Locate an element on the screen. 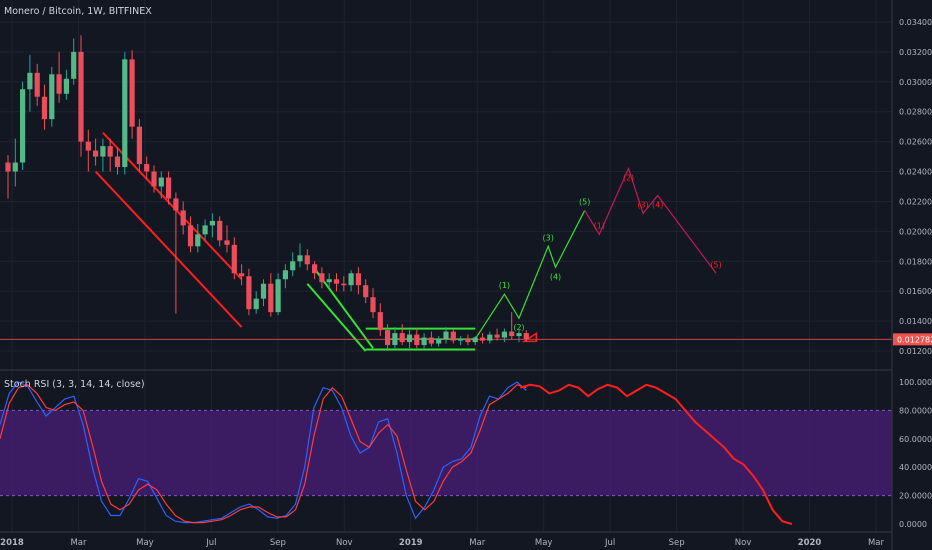 The width and height of the screenshot is (932, 550). stoch-tick-label: 20.0000 is located at coordinates (915, 496).